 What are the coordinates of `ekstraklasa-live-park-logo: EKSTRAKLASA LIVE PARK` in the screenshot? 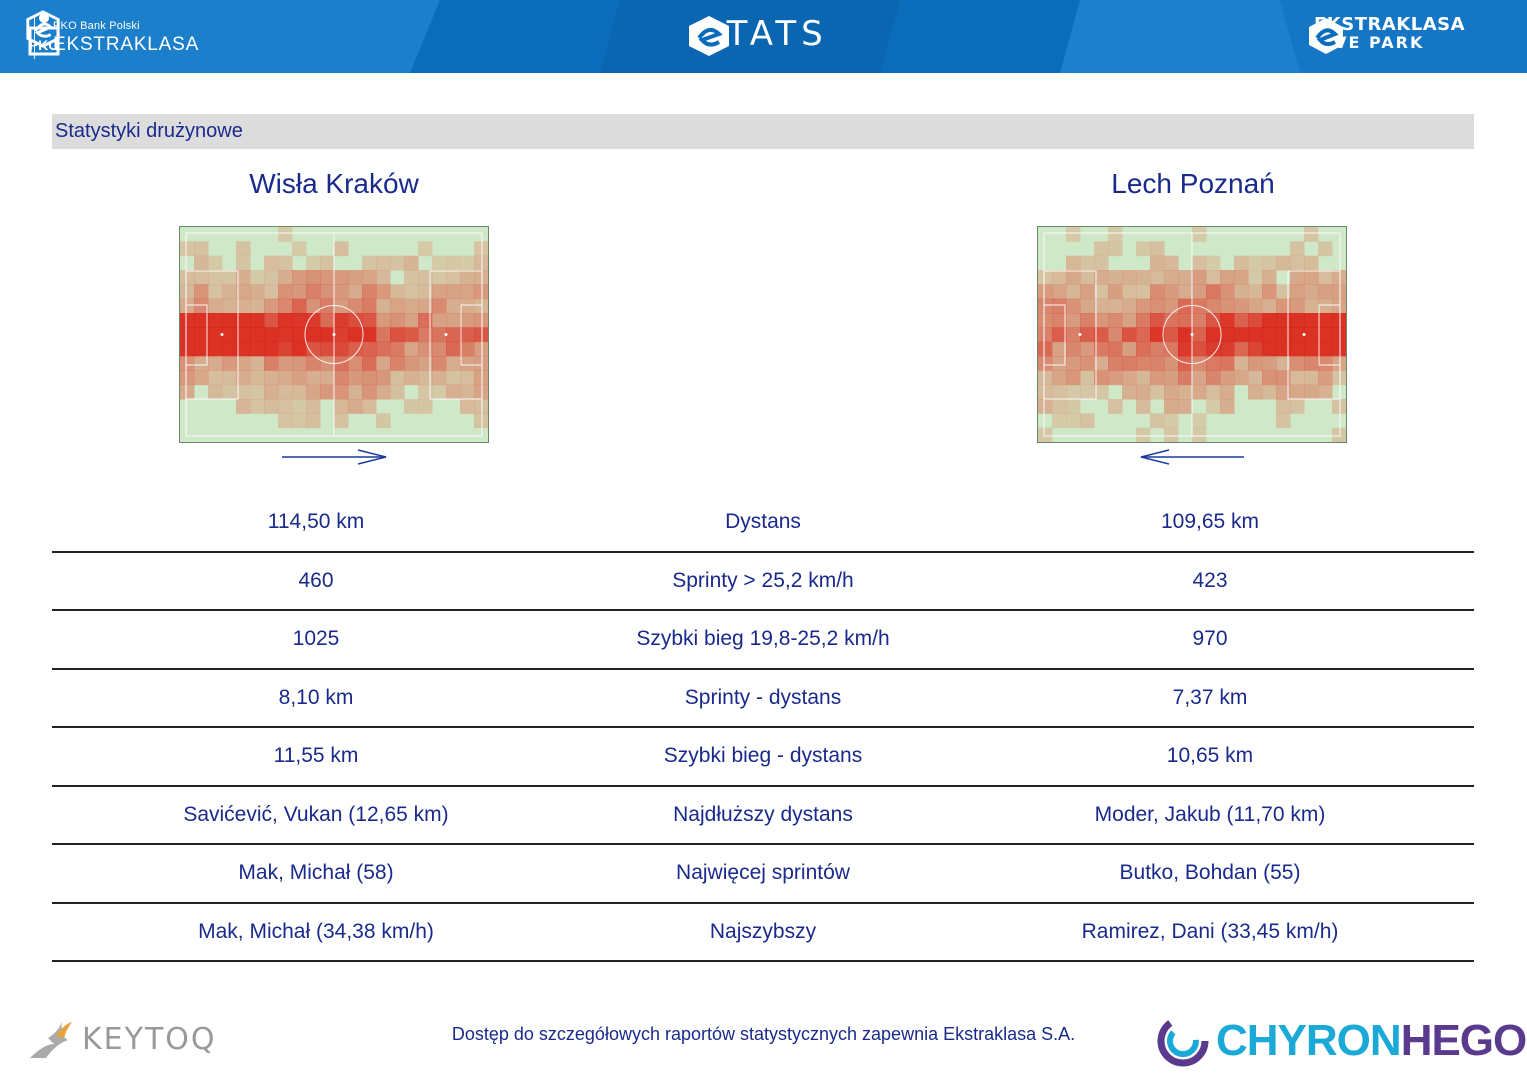 It's located at (1385, 35).